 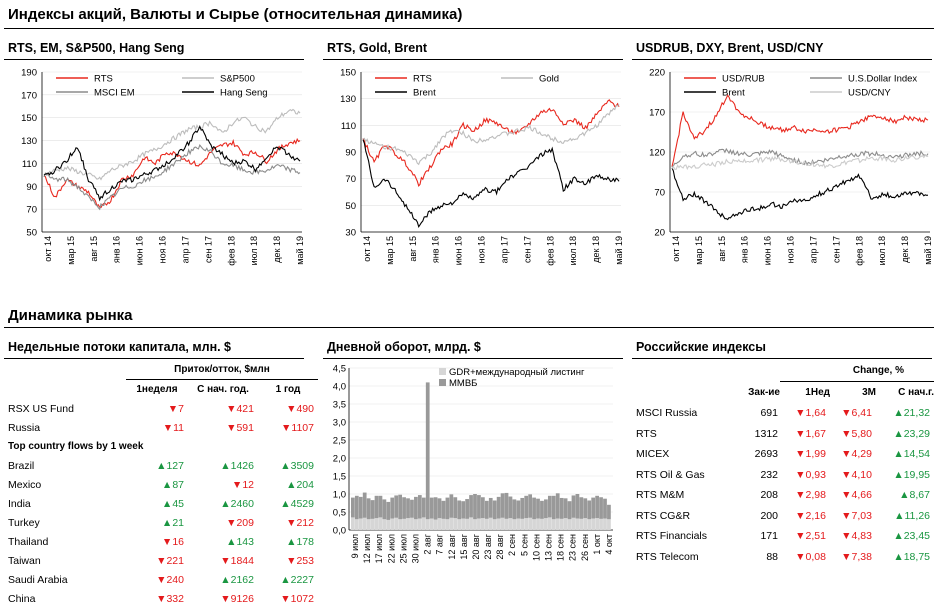 What do you see at coordinates (163, 541) in the screenshot?
I see `table-row: Thailand ▼16 ▲143 ▲178` at bounding box center [163, 541].